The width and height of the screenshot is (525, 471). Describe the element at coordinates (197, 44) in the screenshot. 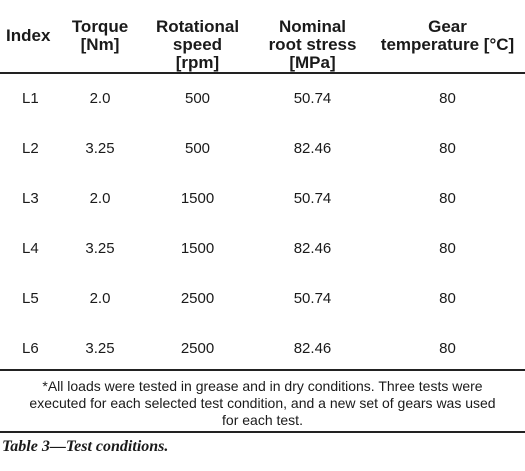

I see `header-rotational-speed-line: speed` at that location.